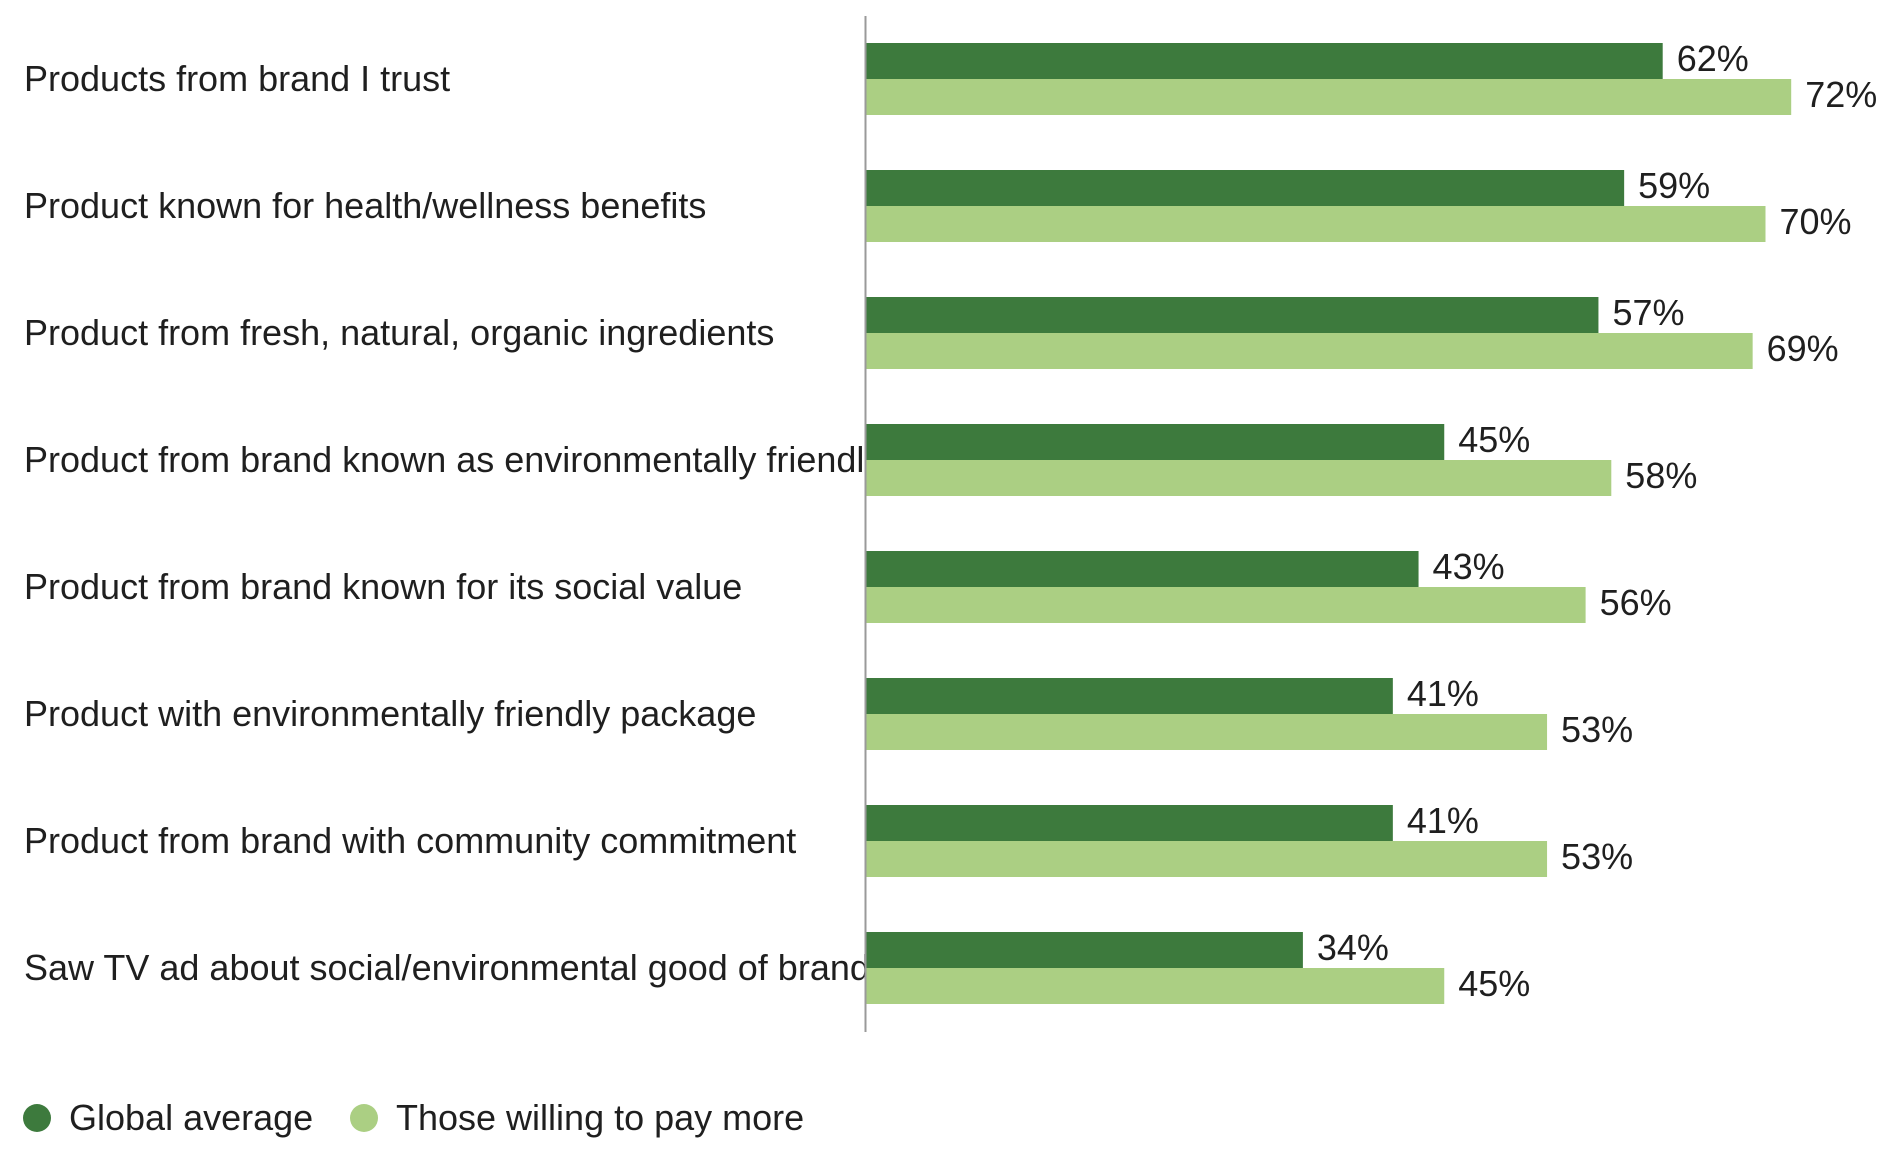  I want to click on legend-marker-willing-to-pay-more, so click(364, 1118).